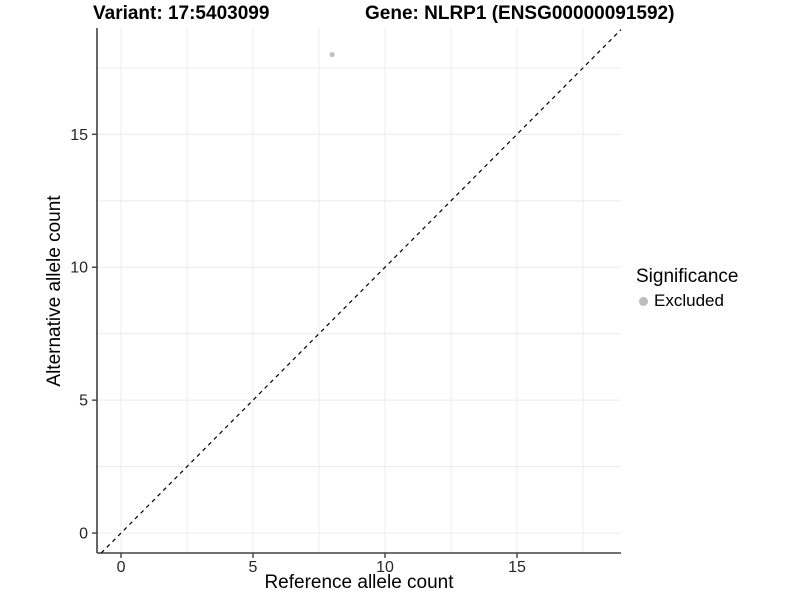 The width and height of the screenshot is (800, 600). Describe the element at coordinates (385, 567) in the screenshot. I see `x-tick-label: 10` at that location.